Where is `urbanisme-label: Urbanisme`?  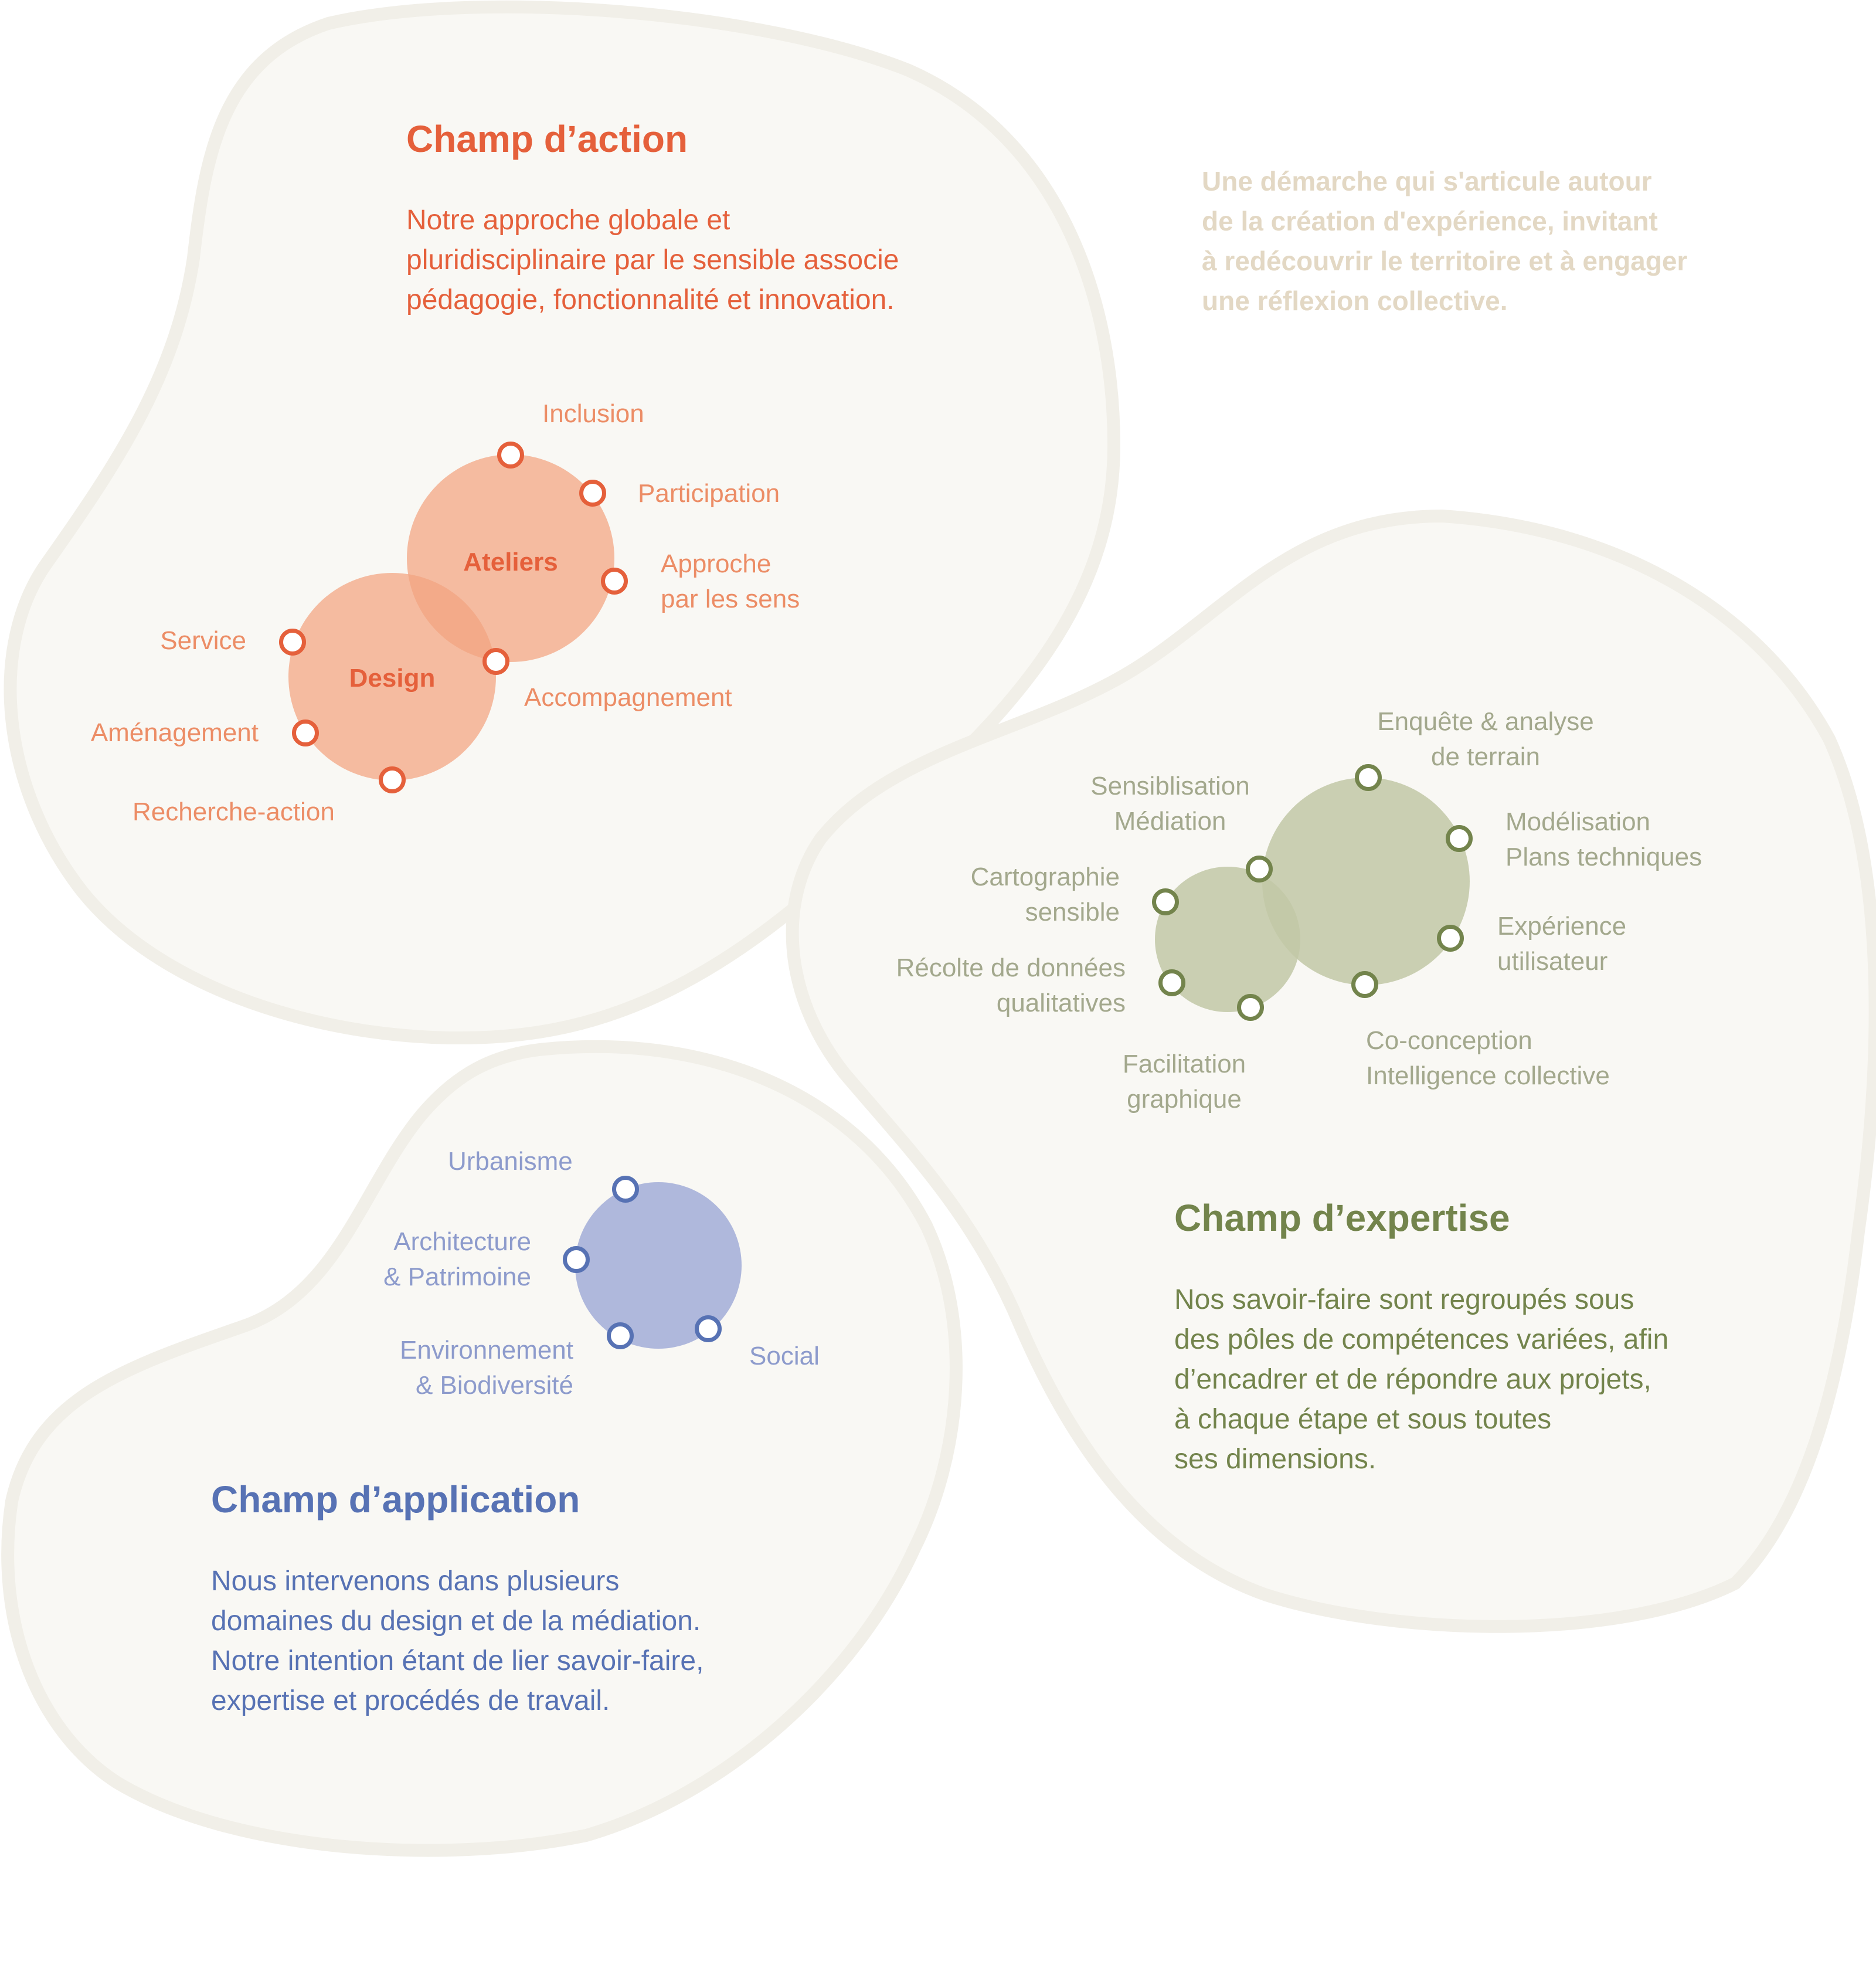 urbanisme-label: Urbanisme is located at coordinates (511, 1161).